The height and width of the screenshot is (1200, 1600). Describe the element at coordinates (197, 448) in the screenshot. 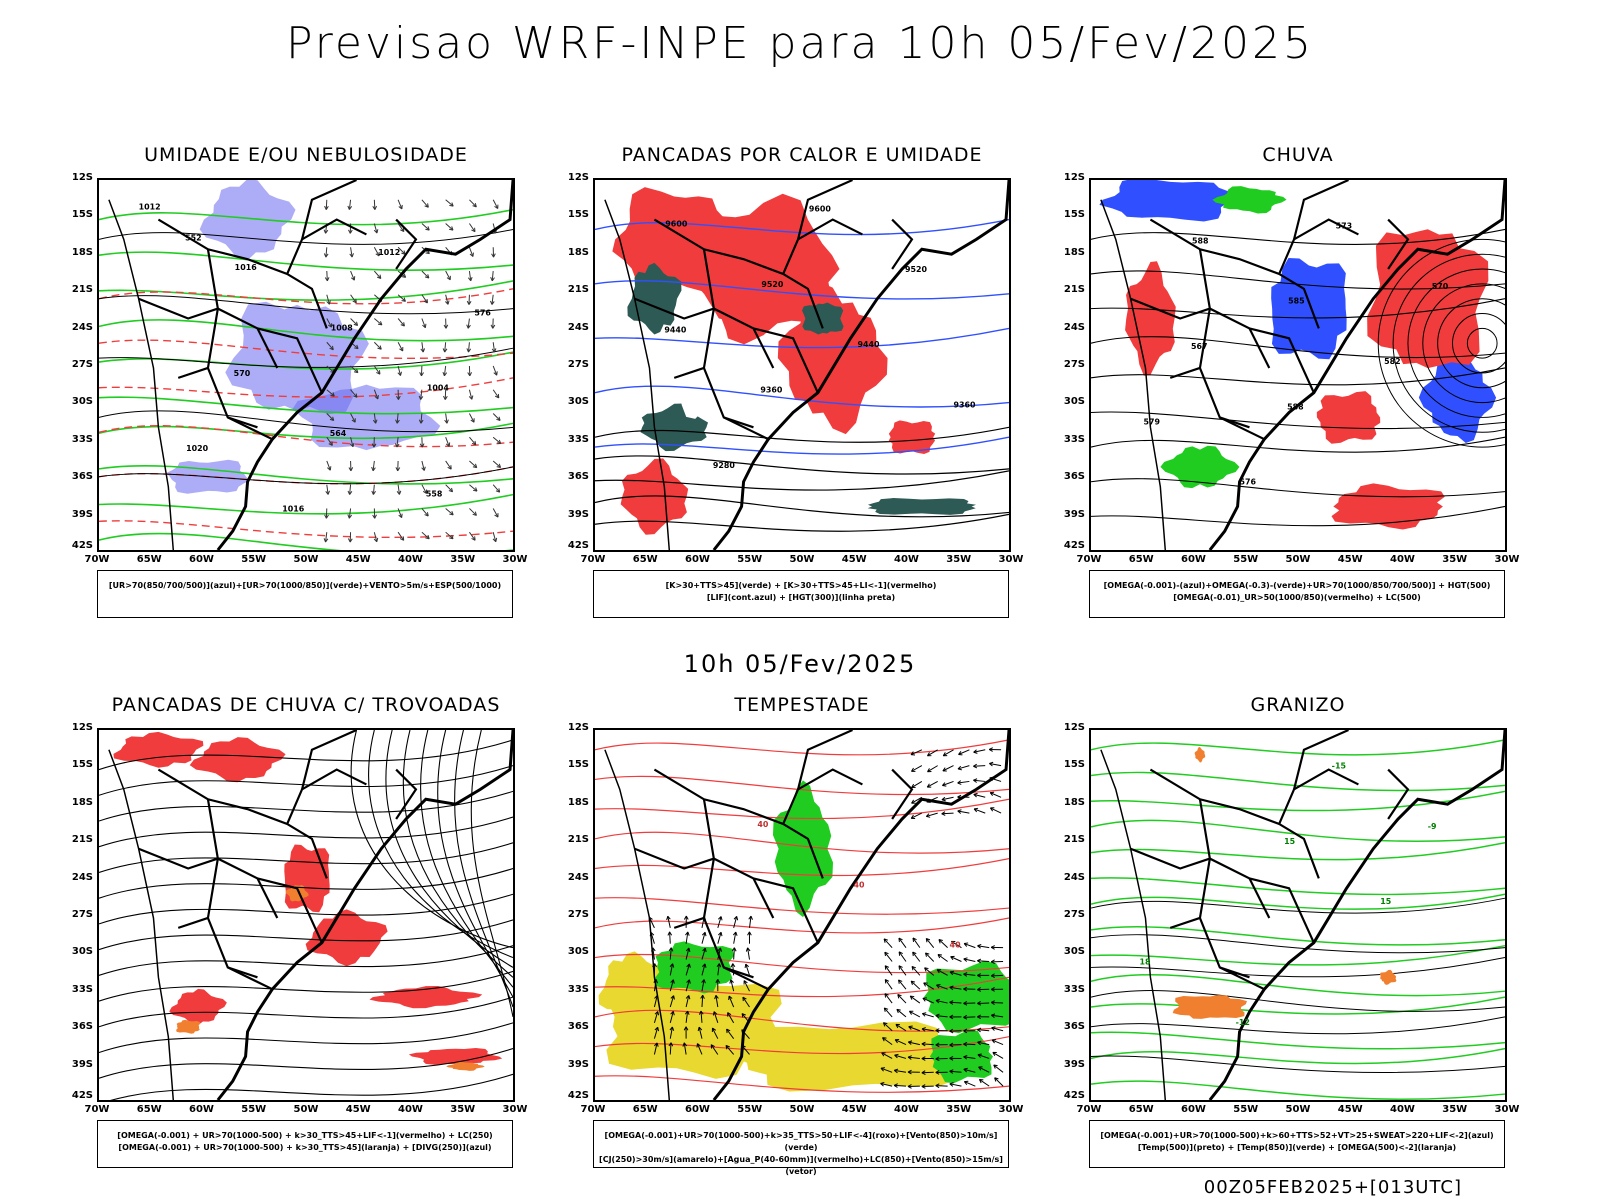

I see `contour-label: 1020` at that location.